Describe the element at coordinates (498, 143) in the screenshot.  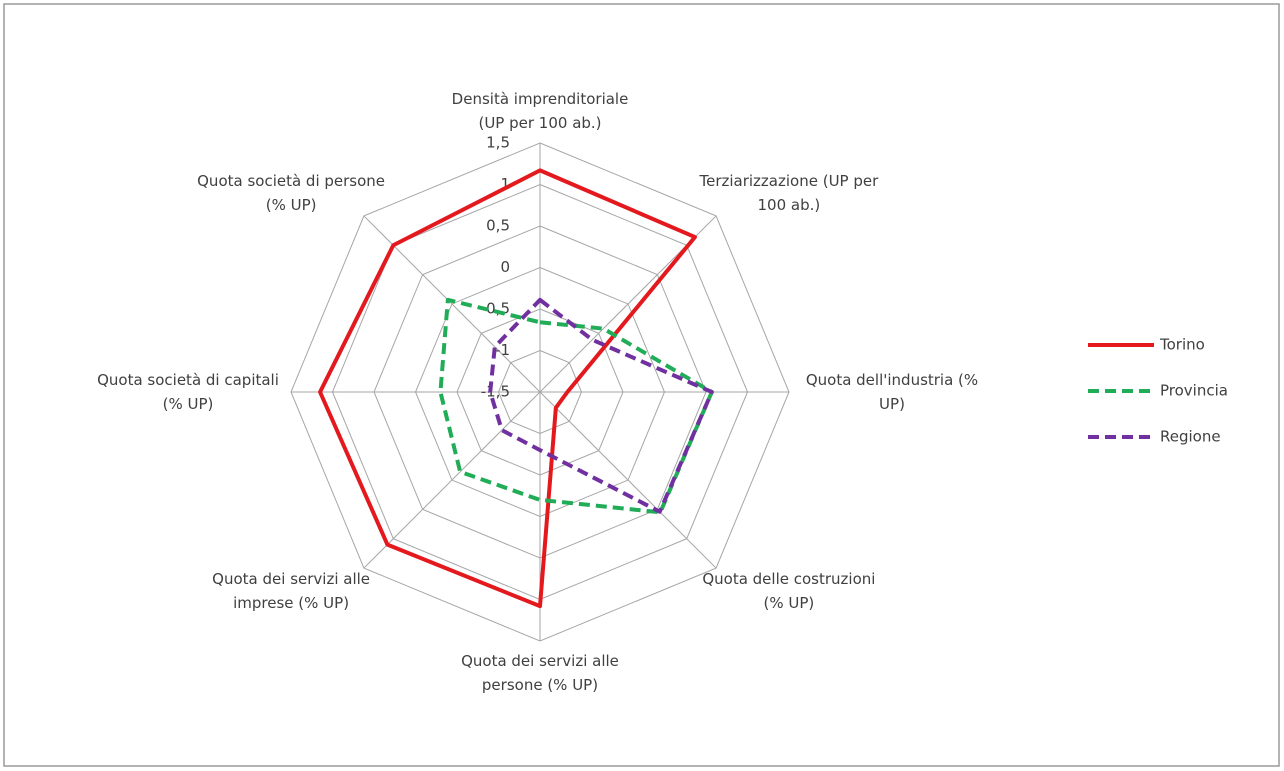
I see `r-tick-label: 1,5` at that location.